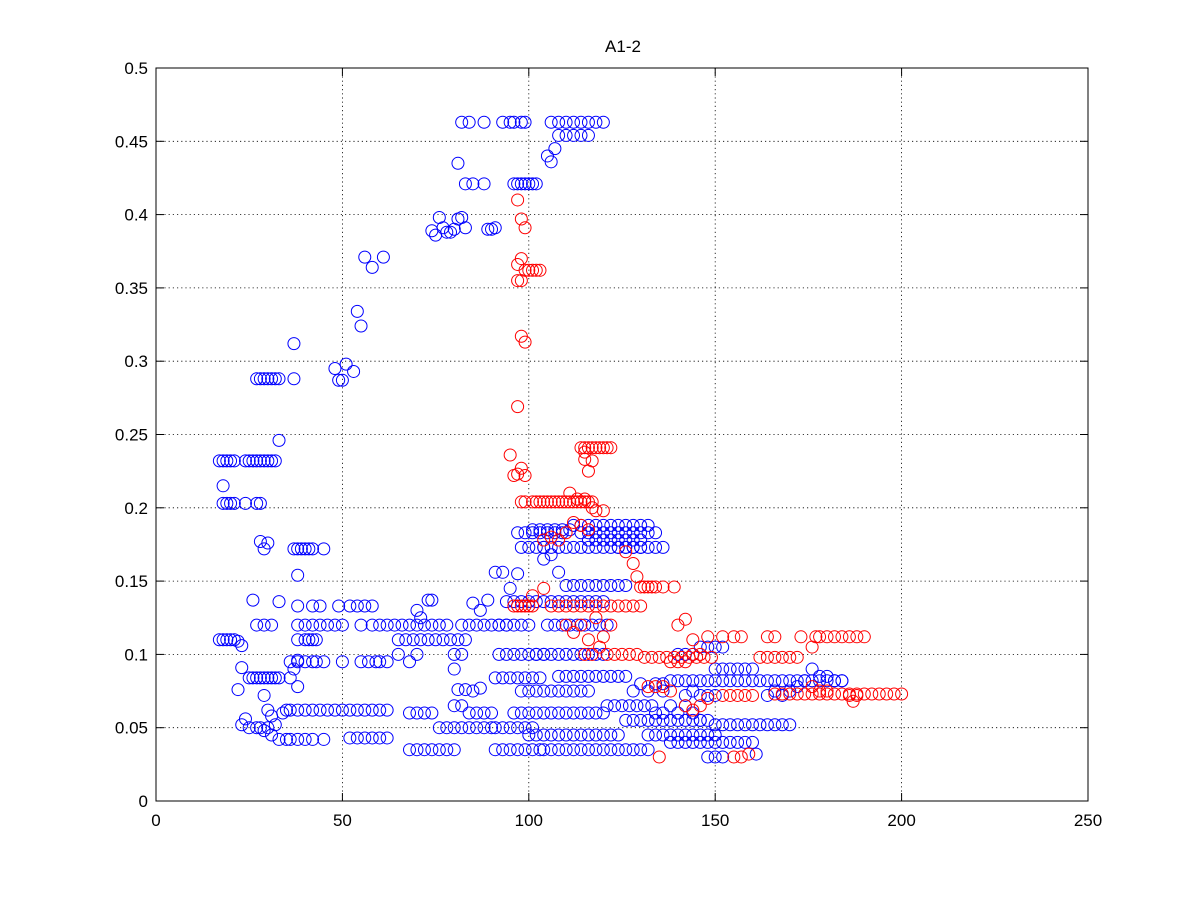 This screenshot has width=1201, height=900. Describe the element at coordinates (715, 820) in the screenshot. I see `x-tick-label: 150` at that location.